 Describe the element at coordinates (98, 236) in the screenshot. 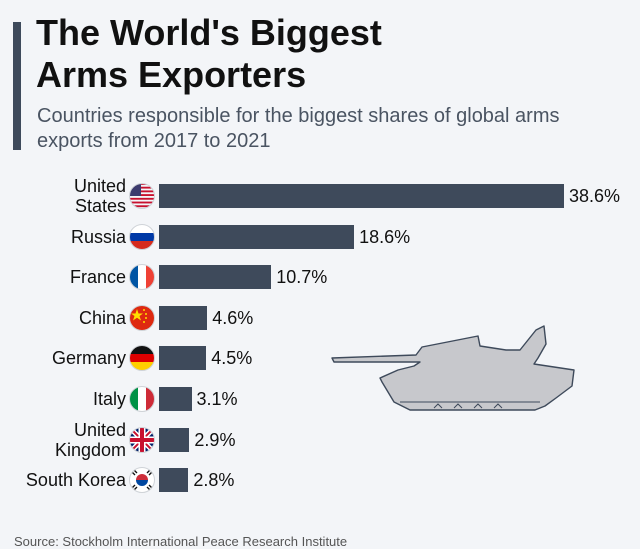

I see `category-label: Russia` at that location.